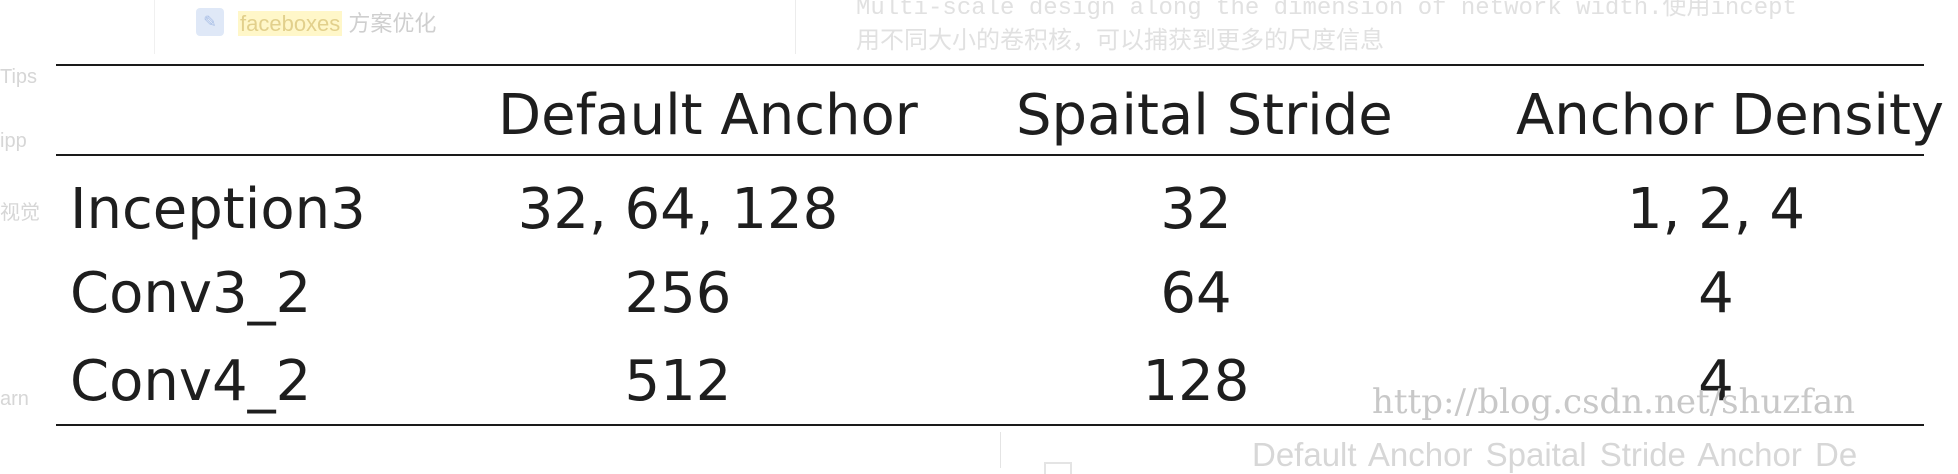  Describe the element at coordinates (990, 425) in the screenshot. I see `table-bottom-rule` at that location.